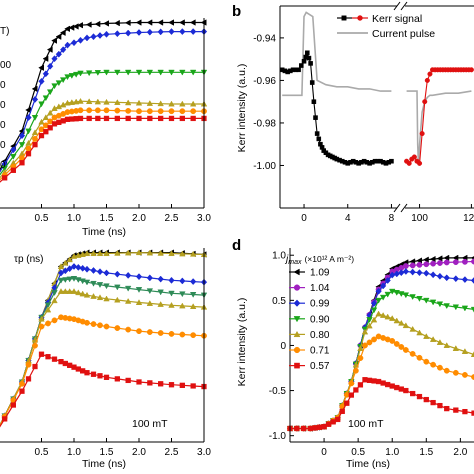 The width and height of the screenshot is (474, 474). What do you see at coordinates (104, 232) in the screenshot?
I see `x-axis-label-a: Time (ns)` at bounding box center [104, 232].